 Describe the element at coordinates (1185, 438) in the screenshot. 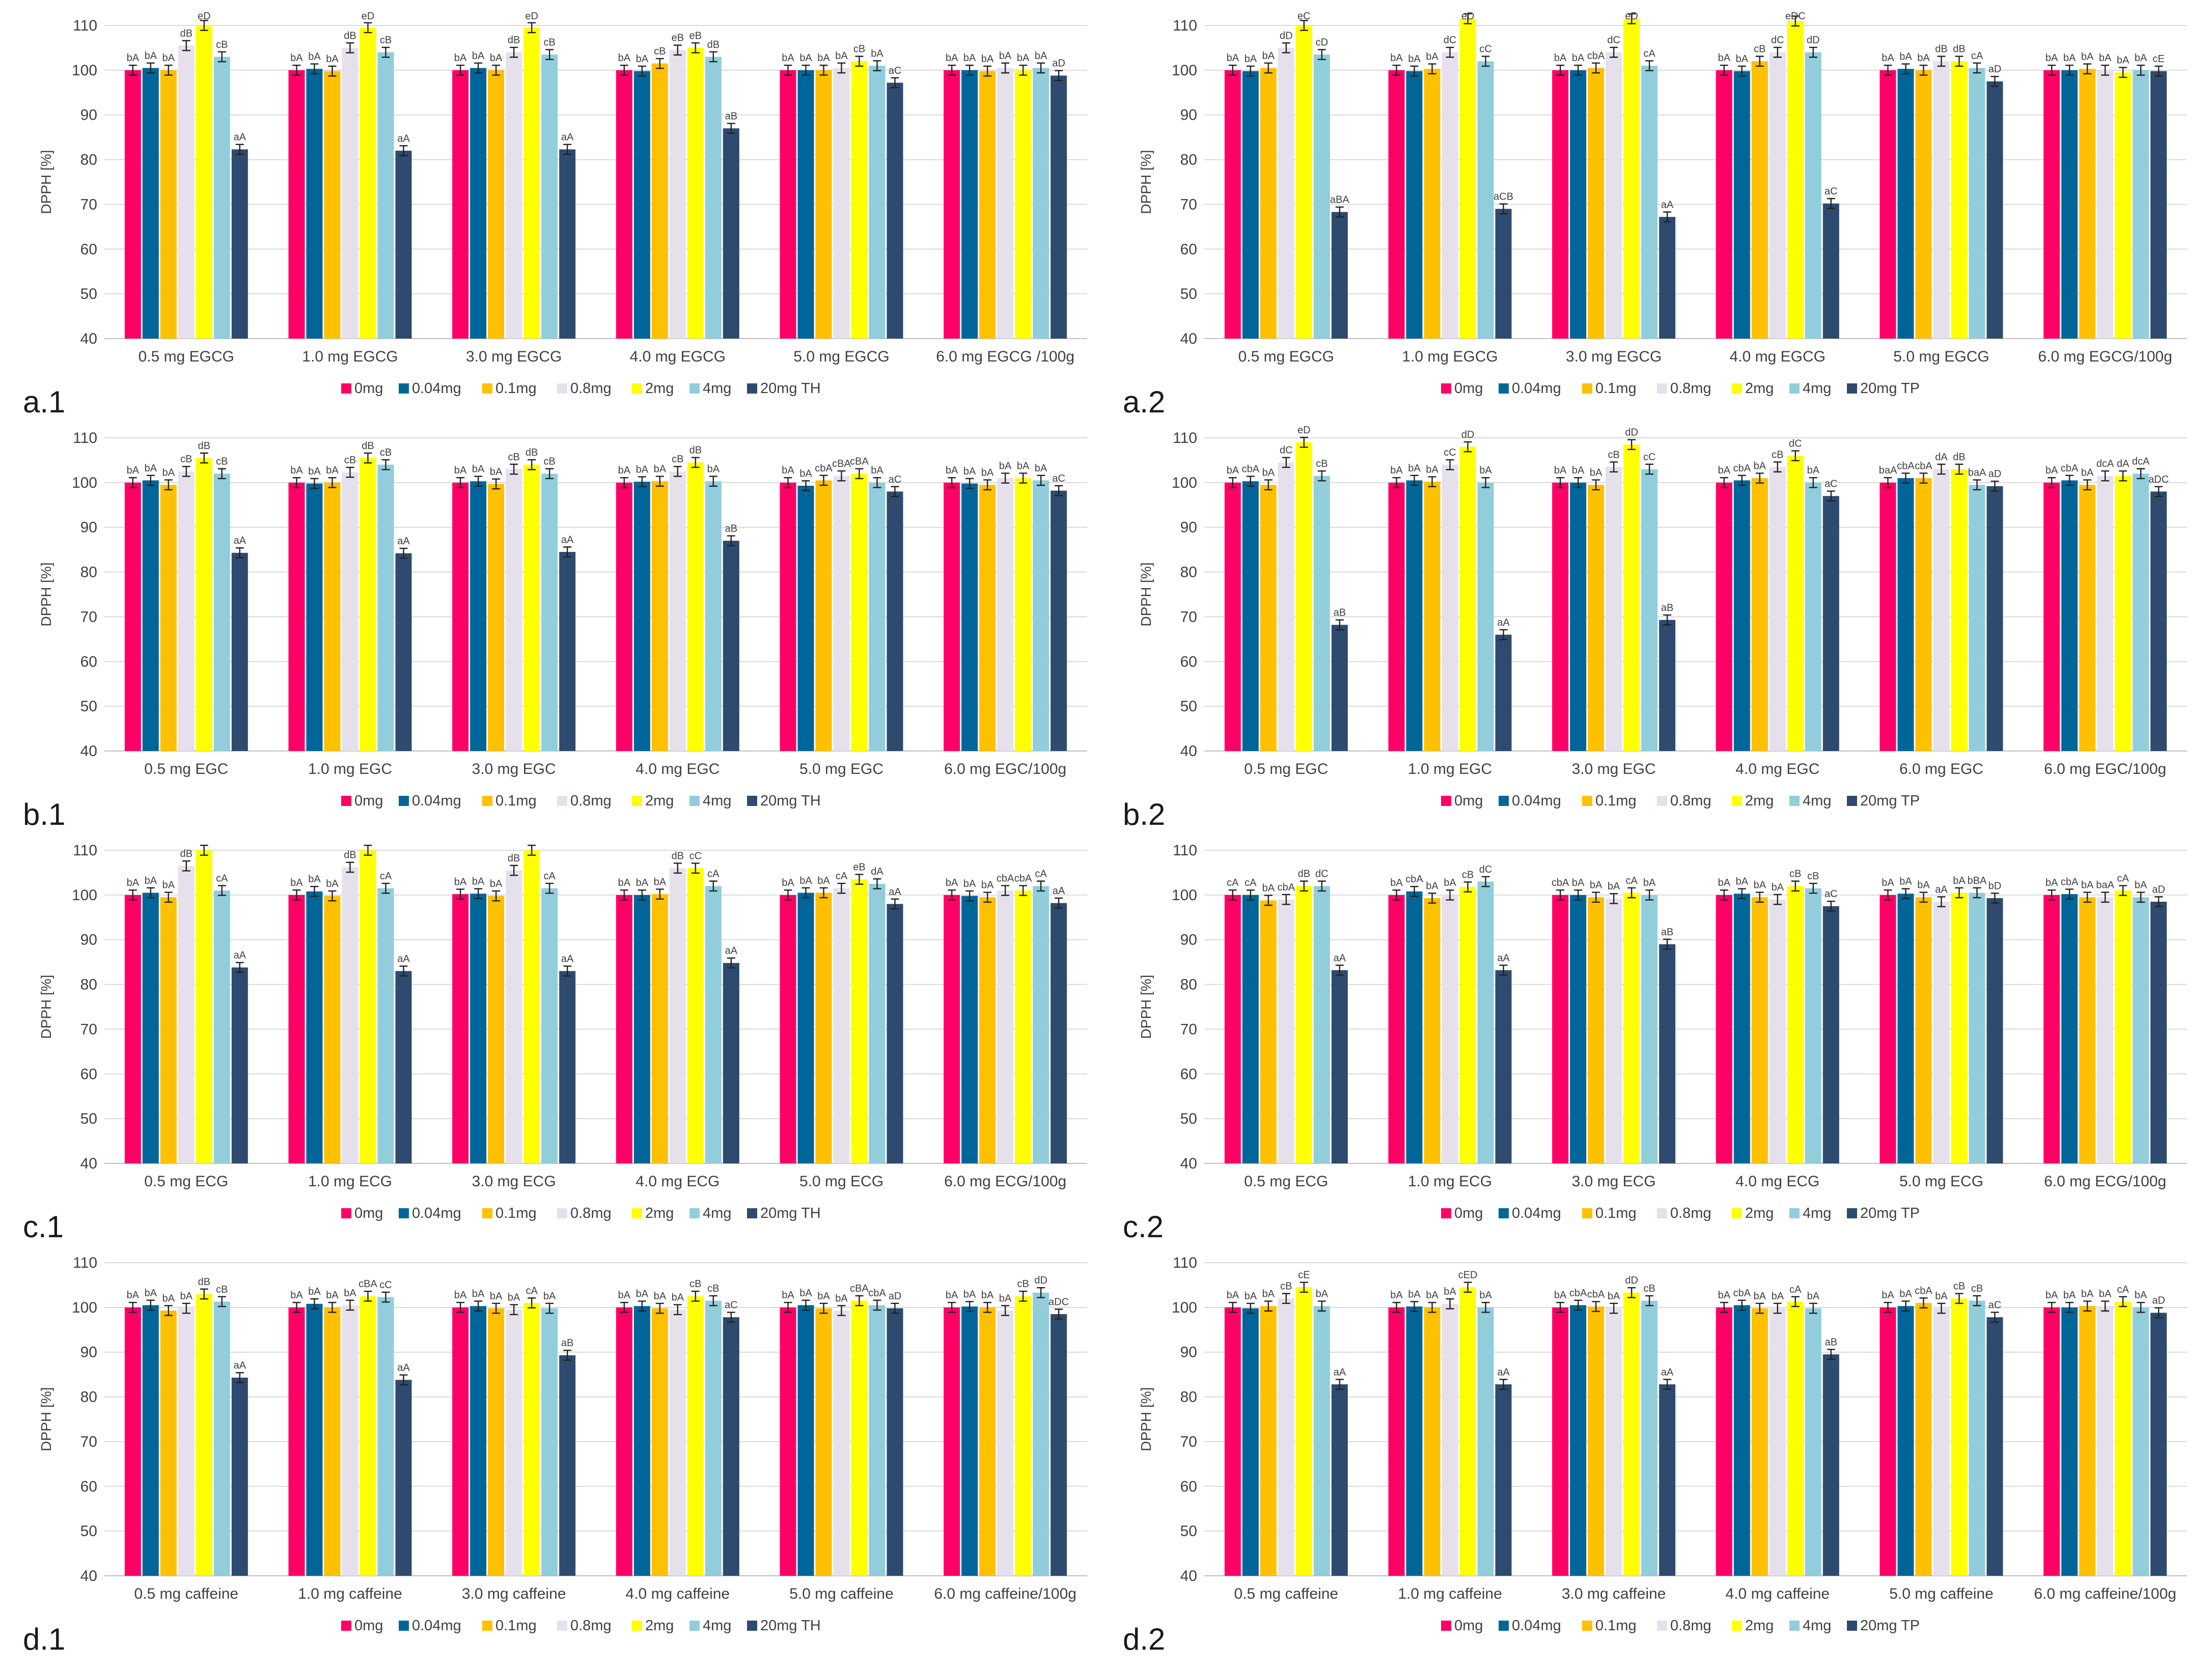

I see `y-tick-label: 110` at that location.